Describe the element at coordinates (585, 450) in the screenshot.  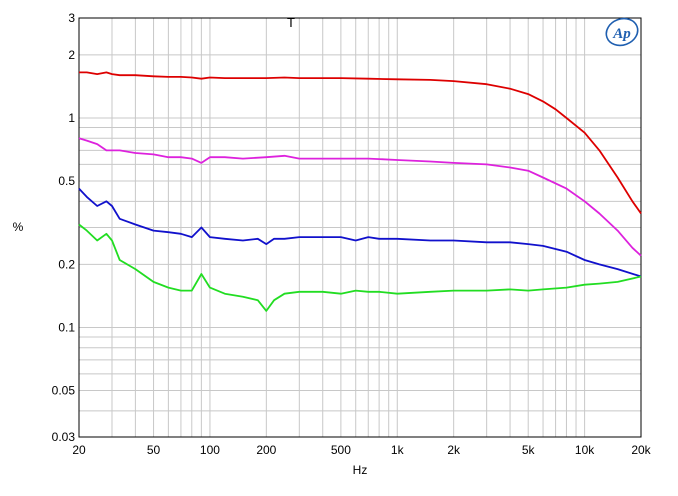
I see `x-tick-label: 10k` at that location.